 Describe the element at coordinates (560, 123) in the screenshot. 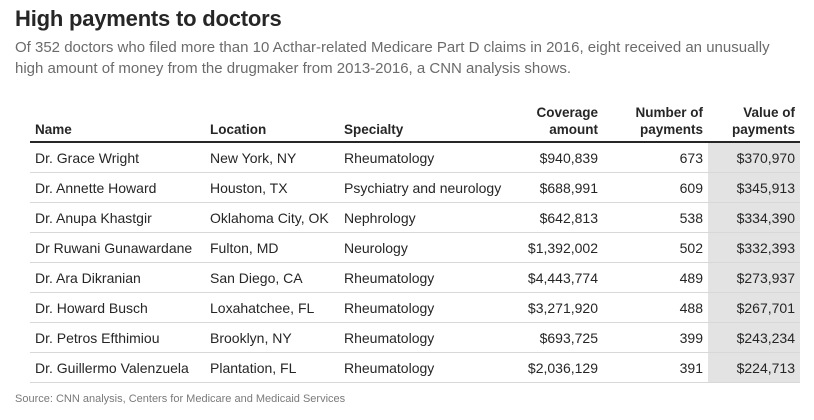

I see `column-header-coverage-amount: Coverage amount` at that location.